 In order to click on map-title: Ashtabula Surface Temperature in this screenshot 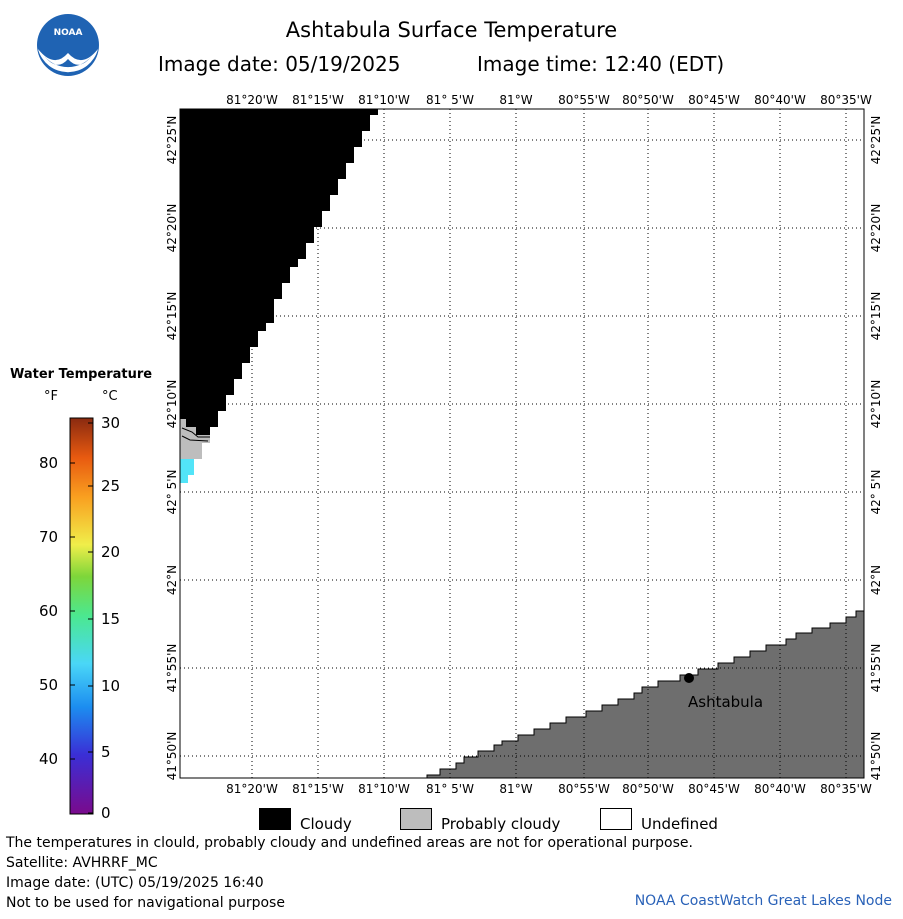, I will do `click(451, 30)`.